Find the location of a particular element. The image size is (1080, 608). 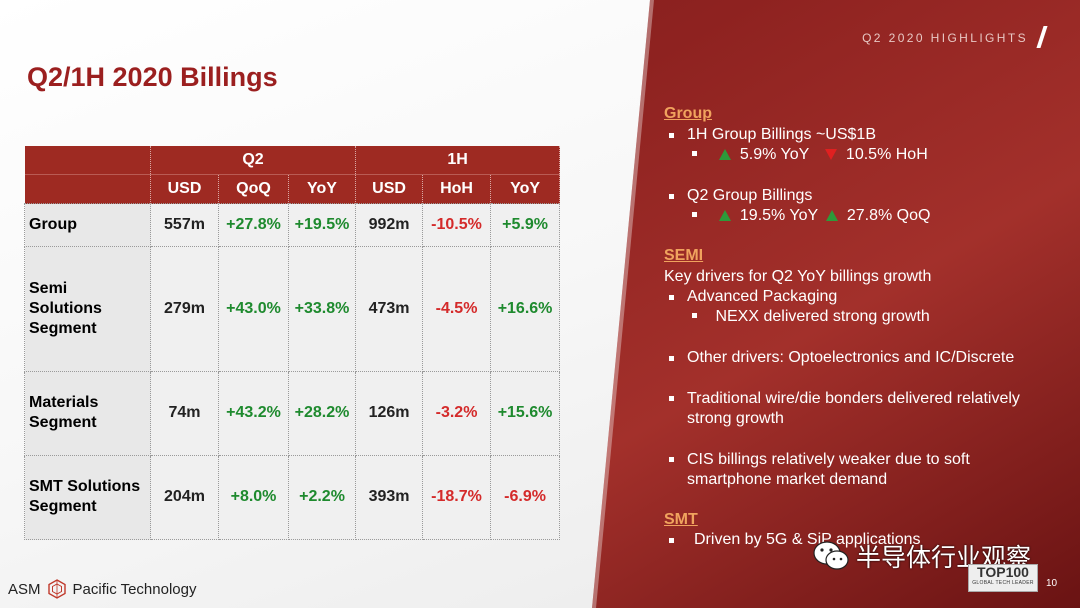

row-label: SMT Solutions Segment is located at coordinates (87, 497).